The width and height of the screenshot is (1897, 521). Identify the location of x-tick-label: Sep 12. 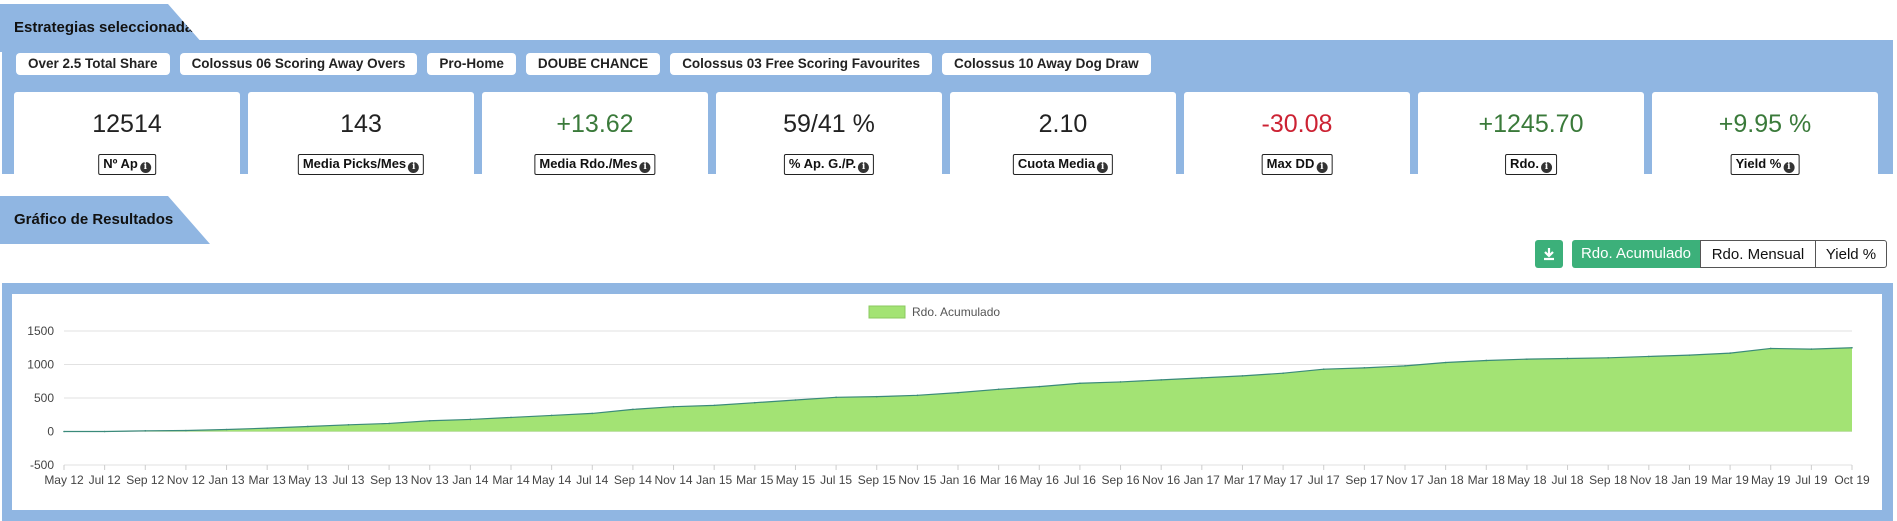
(145, 480).